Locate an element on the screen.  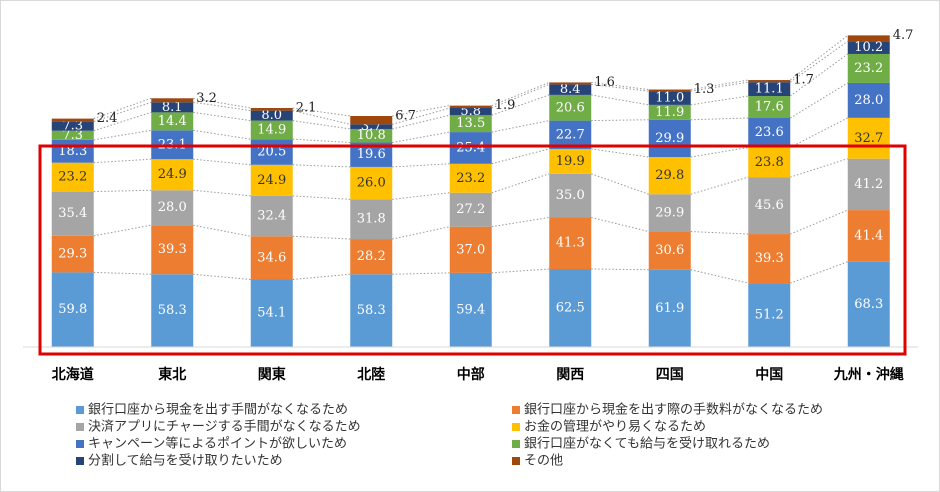
x-tick-label: 北海道 is located at coordinates (73, 374).